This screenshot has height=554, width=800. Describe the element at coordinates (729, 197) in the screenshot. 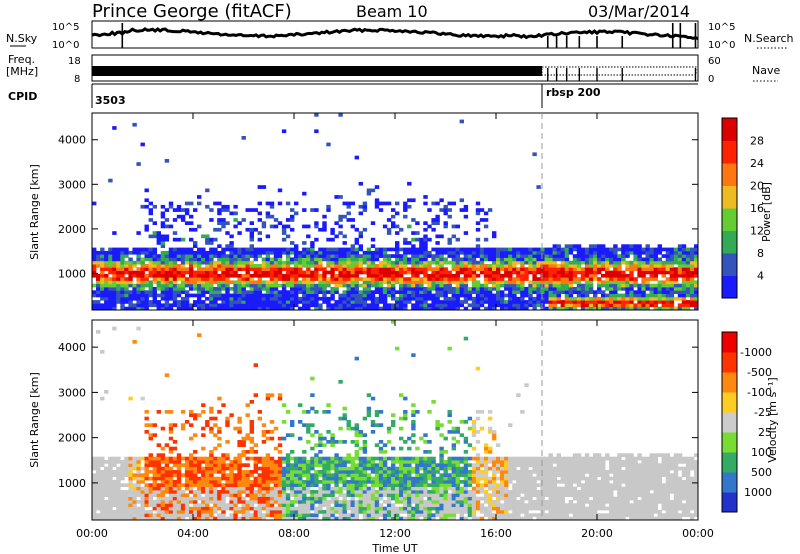

I see `colorbar-swatch` at that location.